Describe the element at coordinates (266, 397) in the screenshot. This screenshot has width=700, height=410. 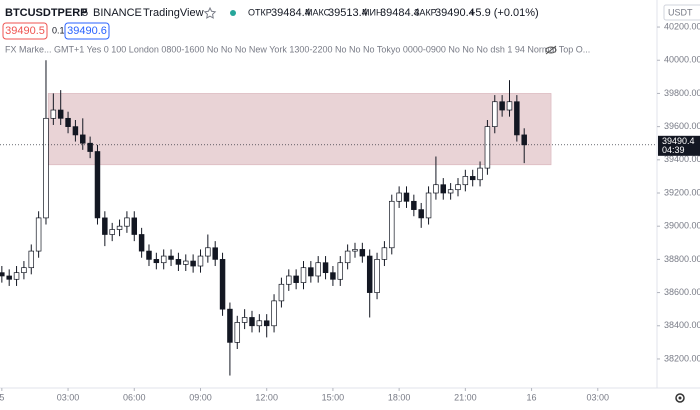
I see `x-tick-label: 12:00` at that location.